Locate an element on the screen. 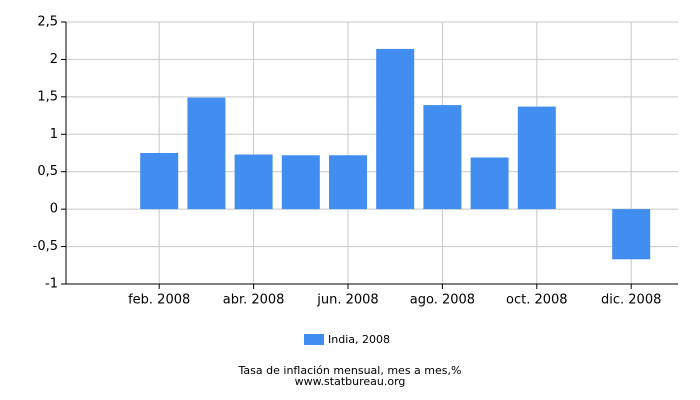 This screenshot has height=400, width=700. y-tick-label: 0 is located at coordinates (54, 209).